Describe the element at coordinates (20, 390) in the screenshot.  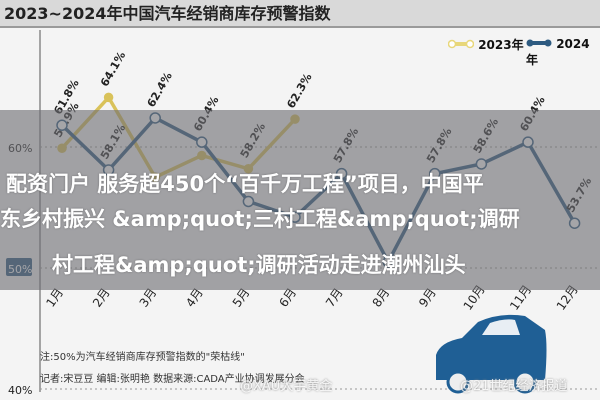
I see `y-tick-label: 40%` at that location.